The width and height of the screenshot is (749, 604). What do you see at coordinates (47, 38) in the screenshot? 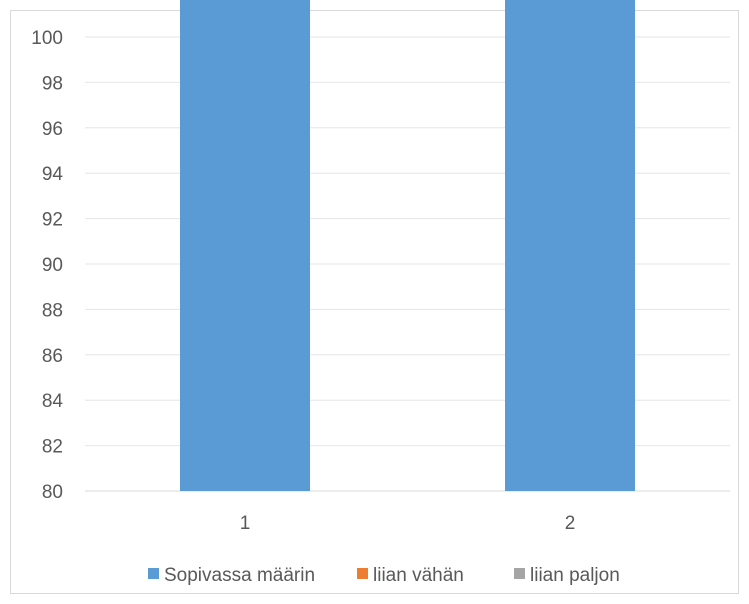
I see `y-tick-label: 100` at bounding box center [47, 38].